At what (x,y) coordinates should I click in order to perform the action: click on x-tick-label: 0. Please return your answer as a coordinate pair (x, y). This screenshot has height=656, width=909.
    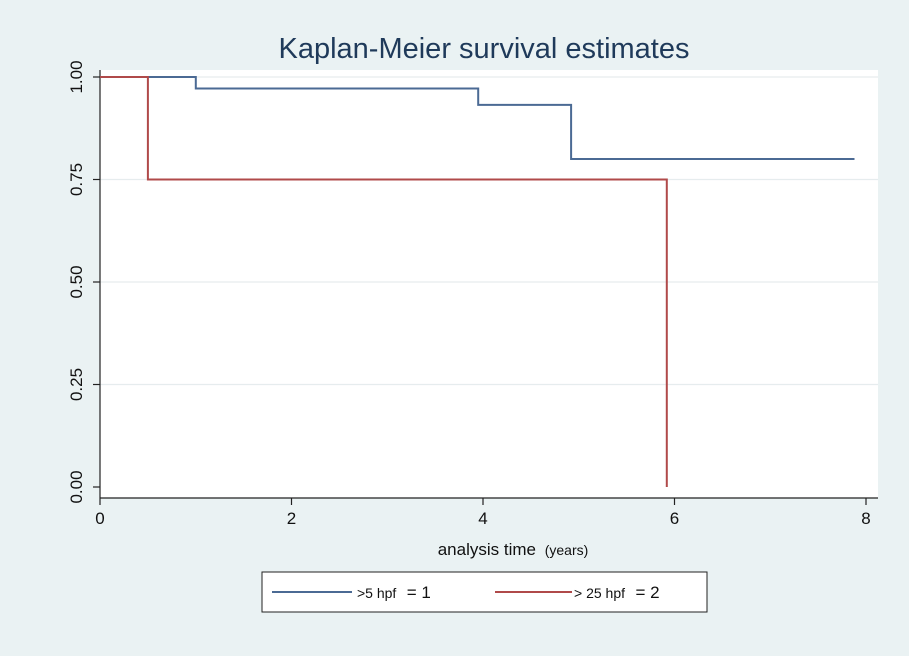
    Looking at the image, I should click on (99, 518).